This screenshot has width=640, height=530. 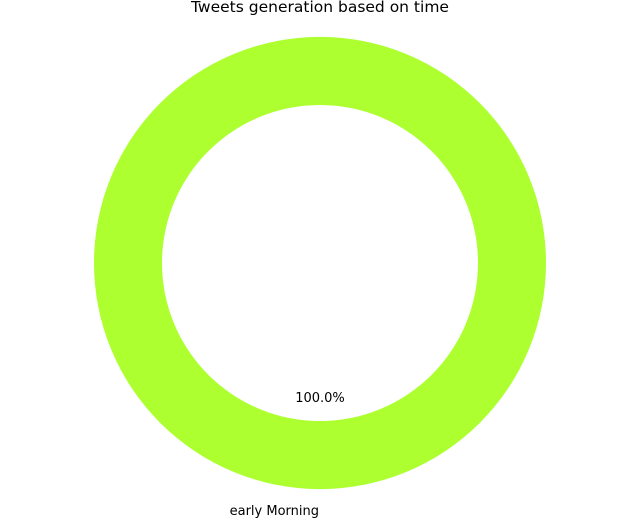 What do you see at coordinates (320, 398) in the screenshot?
I see `slice-percent-label: 100.0%` at bounding box center [320, 398].